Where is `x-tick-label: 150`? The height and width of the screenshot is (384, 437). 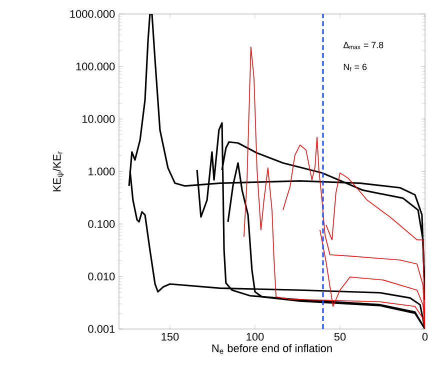 x-tick-label: 150 is located at coordinates (170, 336).